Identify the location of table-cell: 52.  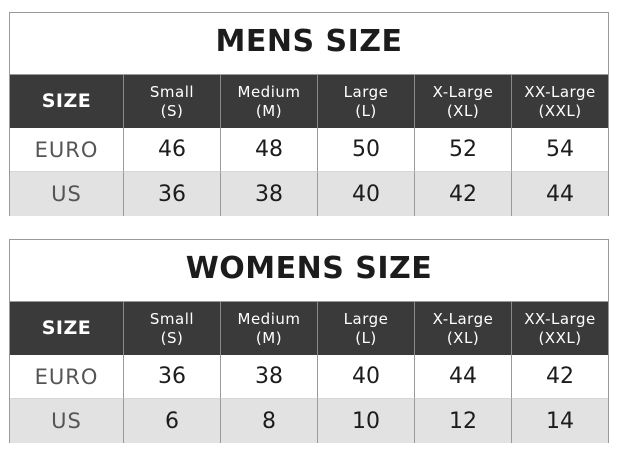
(463, 150).